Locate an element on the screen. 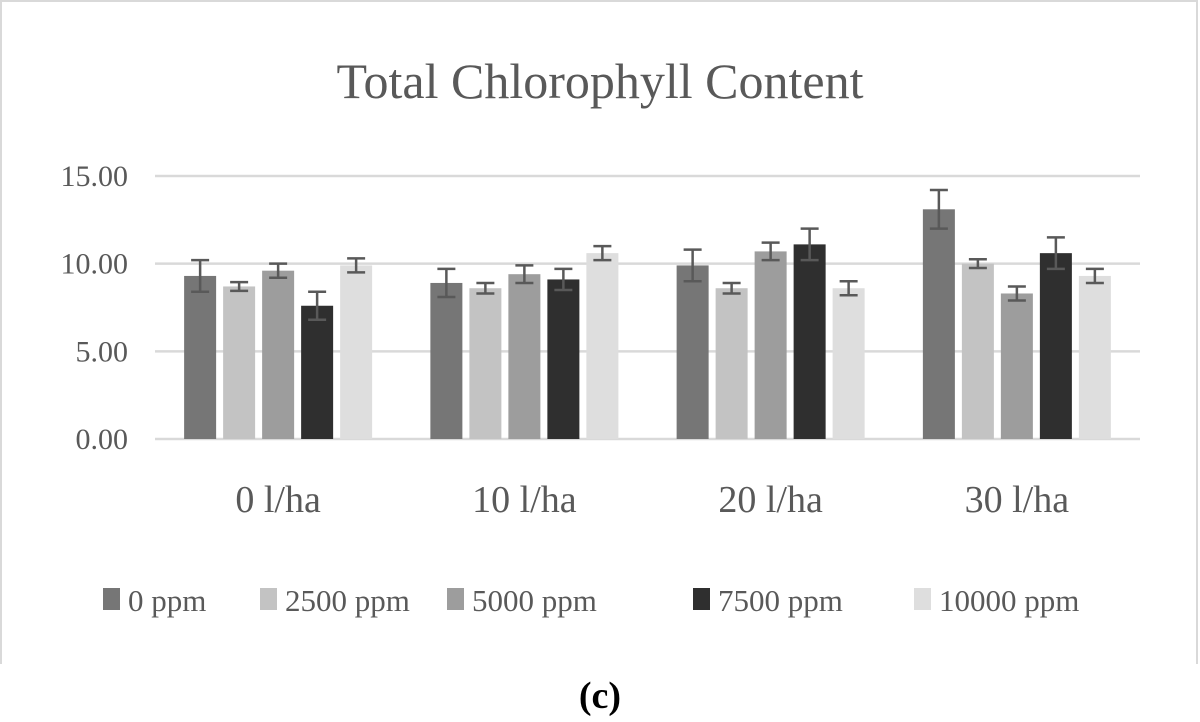 Image resolution: width=1200 pixels, height=722 pixels. y-tick-label: 0.00 is located at coordinates (102, 439).